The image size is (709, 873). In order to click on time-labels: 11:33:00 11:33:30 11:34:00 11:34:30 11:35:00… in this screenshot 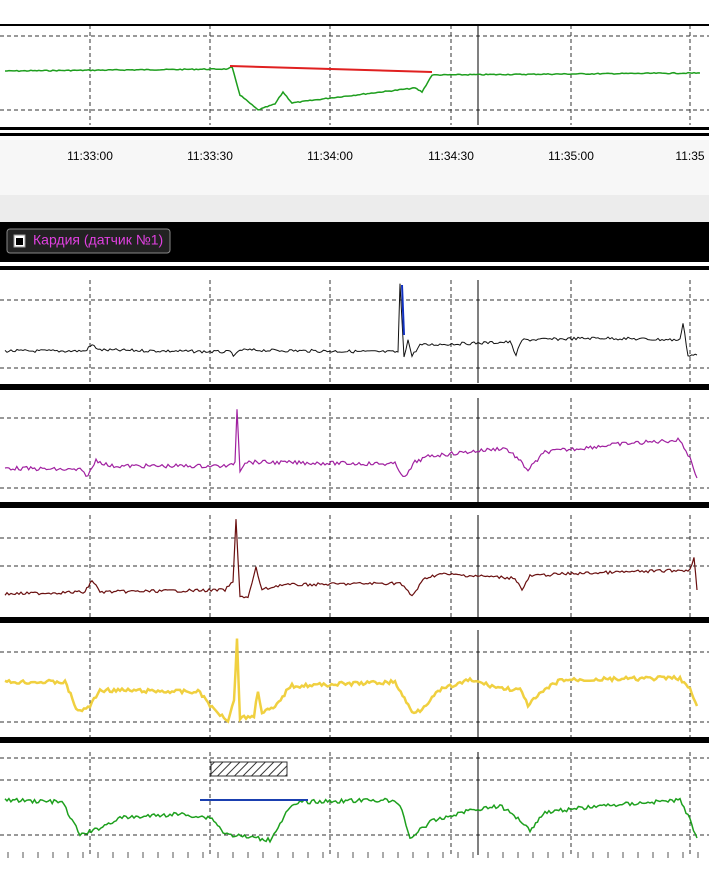, I will do `click(386, 156)`.